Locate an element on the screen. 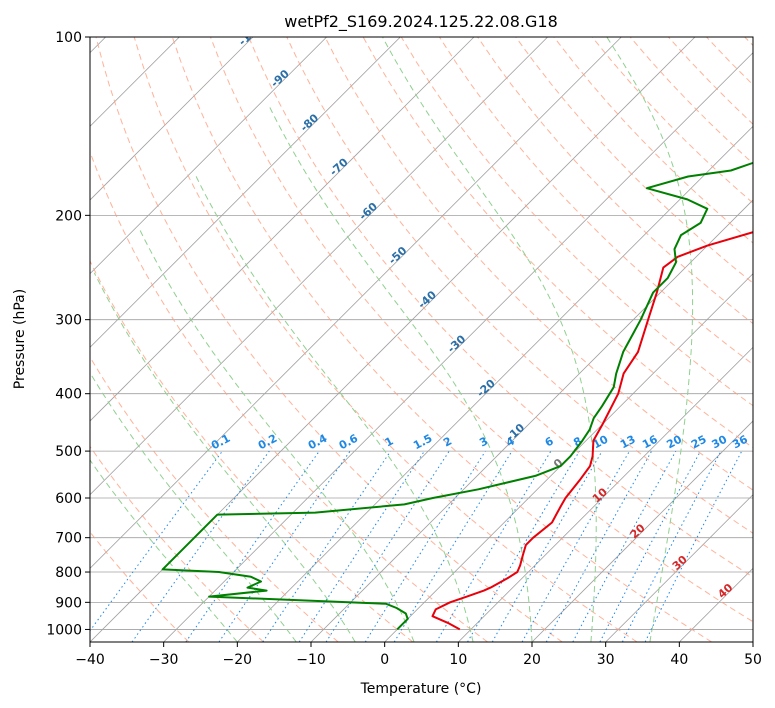  x-axis-title: Temperature (°C) is located at coordinates (421, 689).